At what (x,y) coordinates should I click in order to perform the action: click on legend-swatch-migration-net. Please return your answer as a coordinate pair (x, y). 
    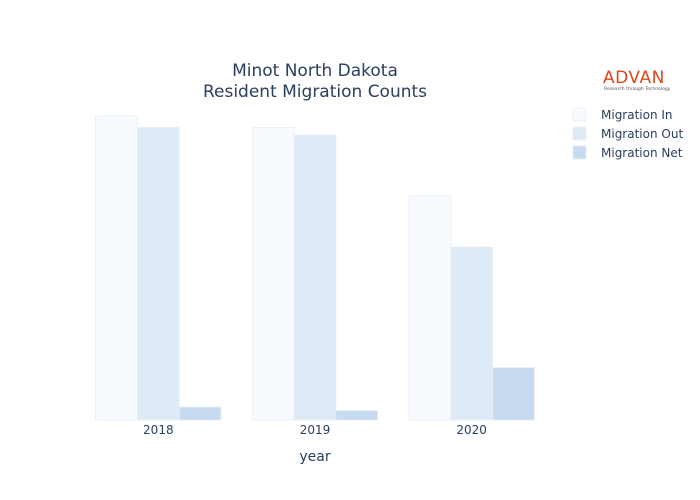
    Looking at the image, I should click on (579, 152).